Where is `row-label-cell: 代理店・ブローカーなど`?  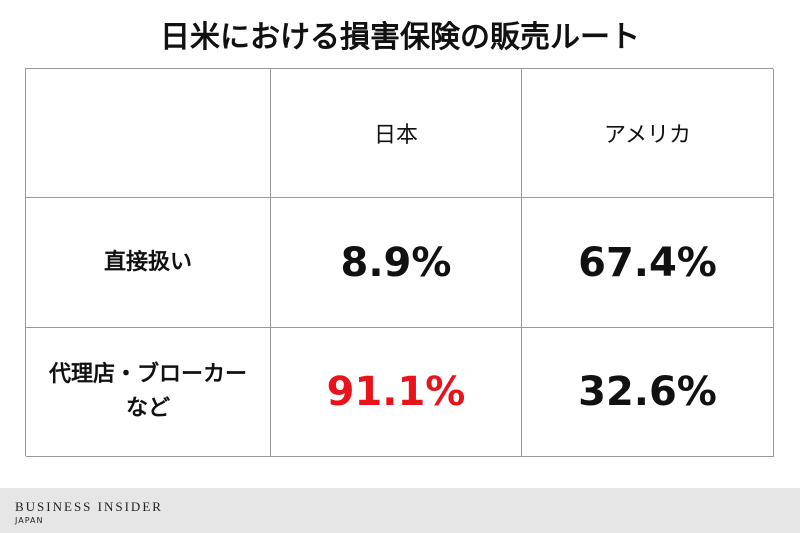
row-label-cell: 代理店・ブローカーなど is located at coordinates (148, 392).